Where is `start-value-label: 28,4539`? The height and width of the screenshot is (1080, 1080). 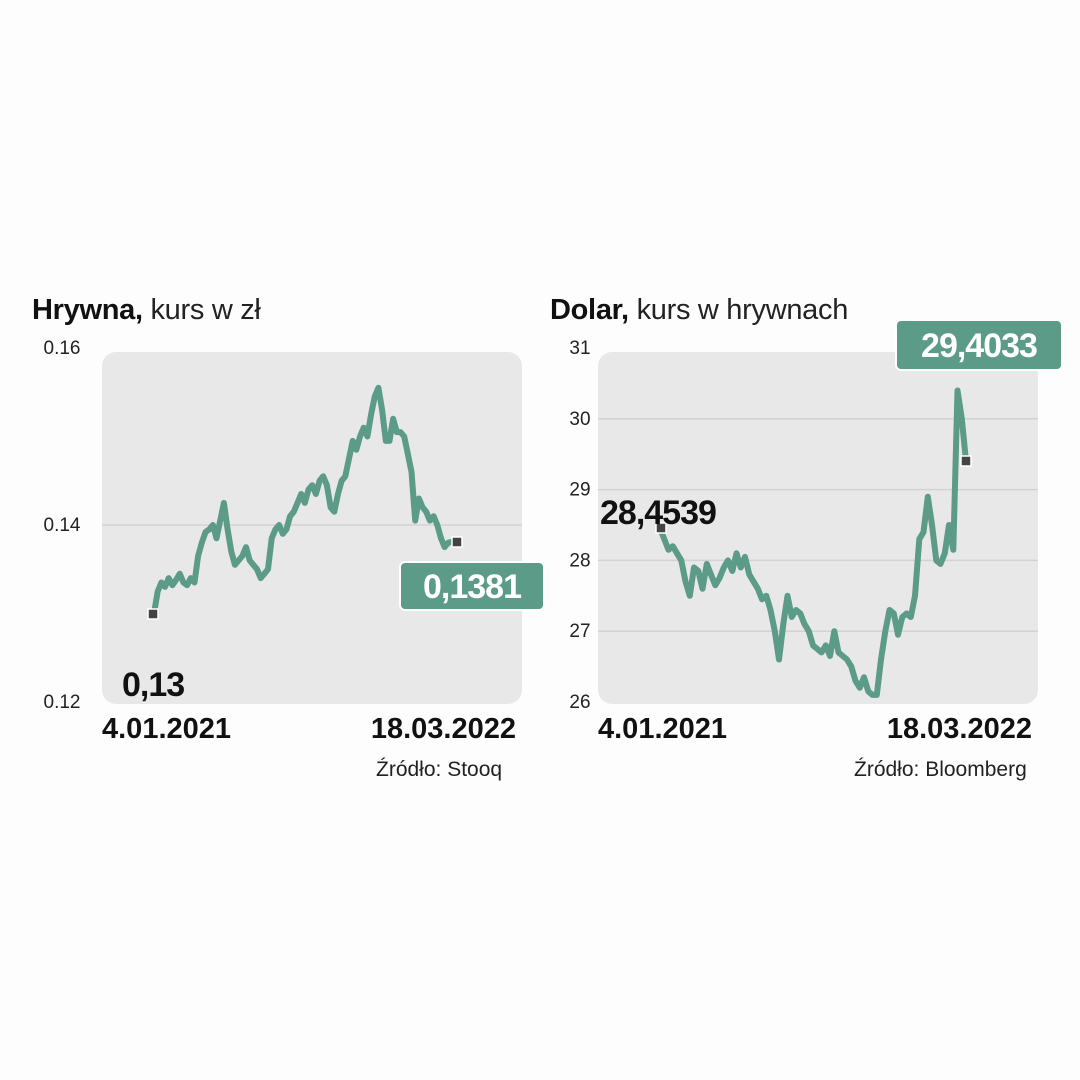
start-value-label: 28,4539 is located at coordinates (658, 513).